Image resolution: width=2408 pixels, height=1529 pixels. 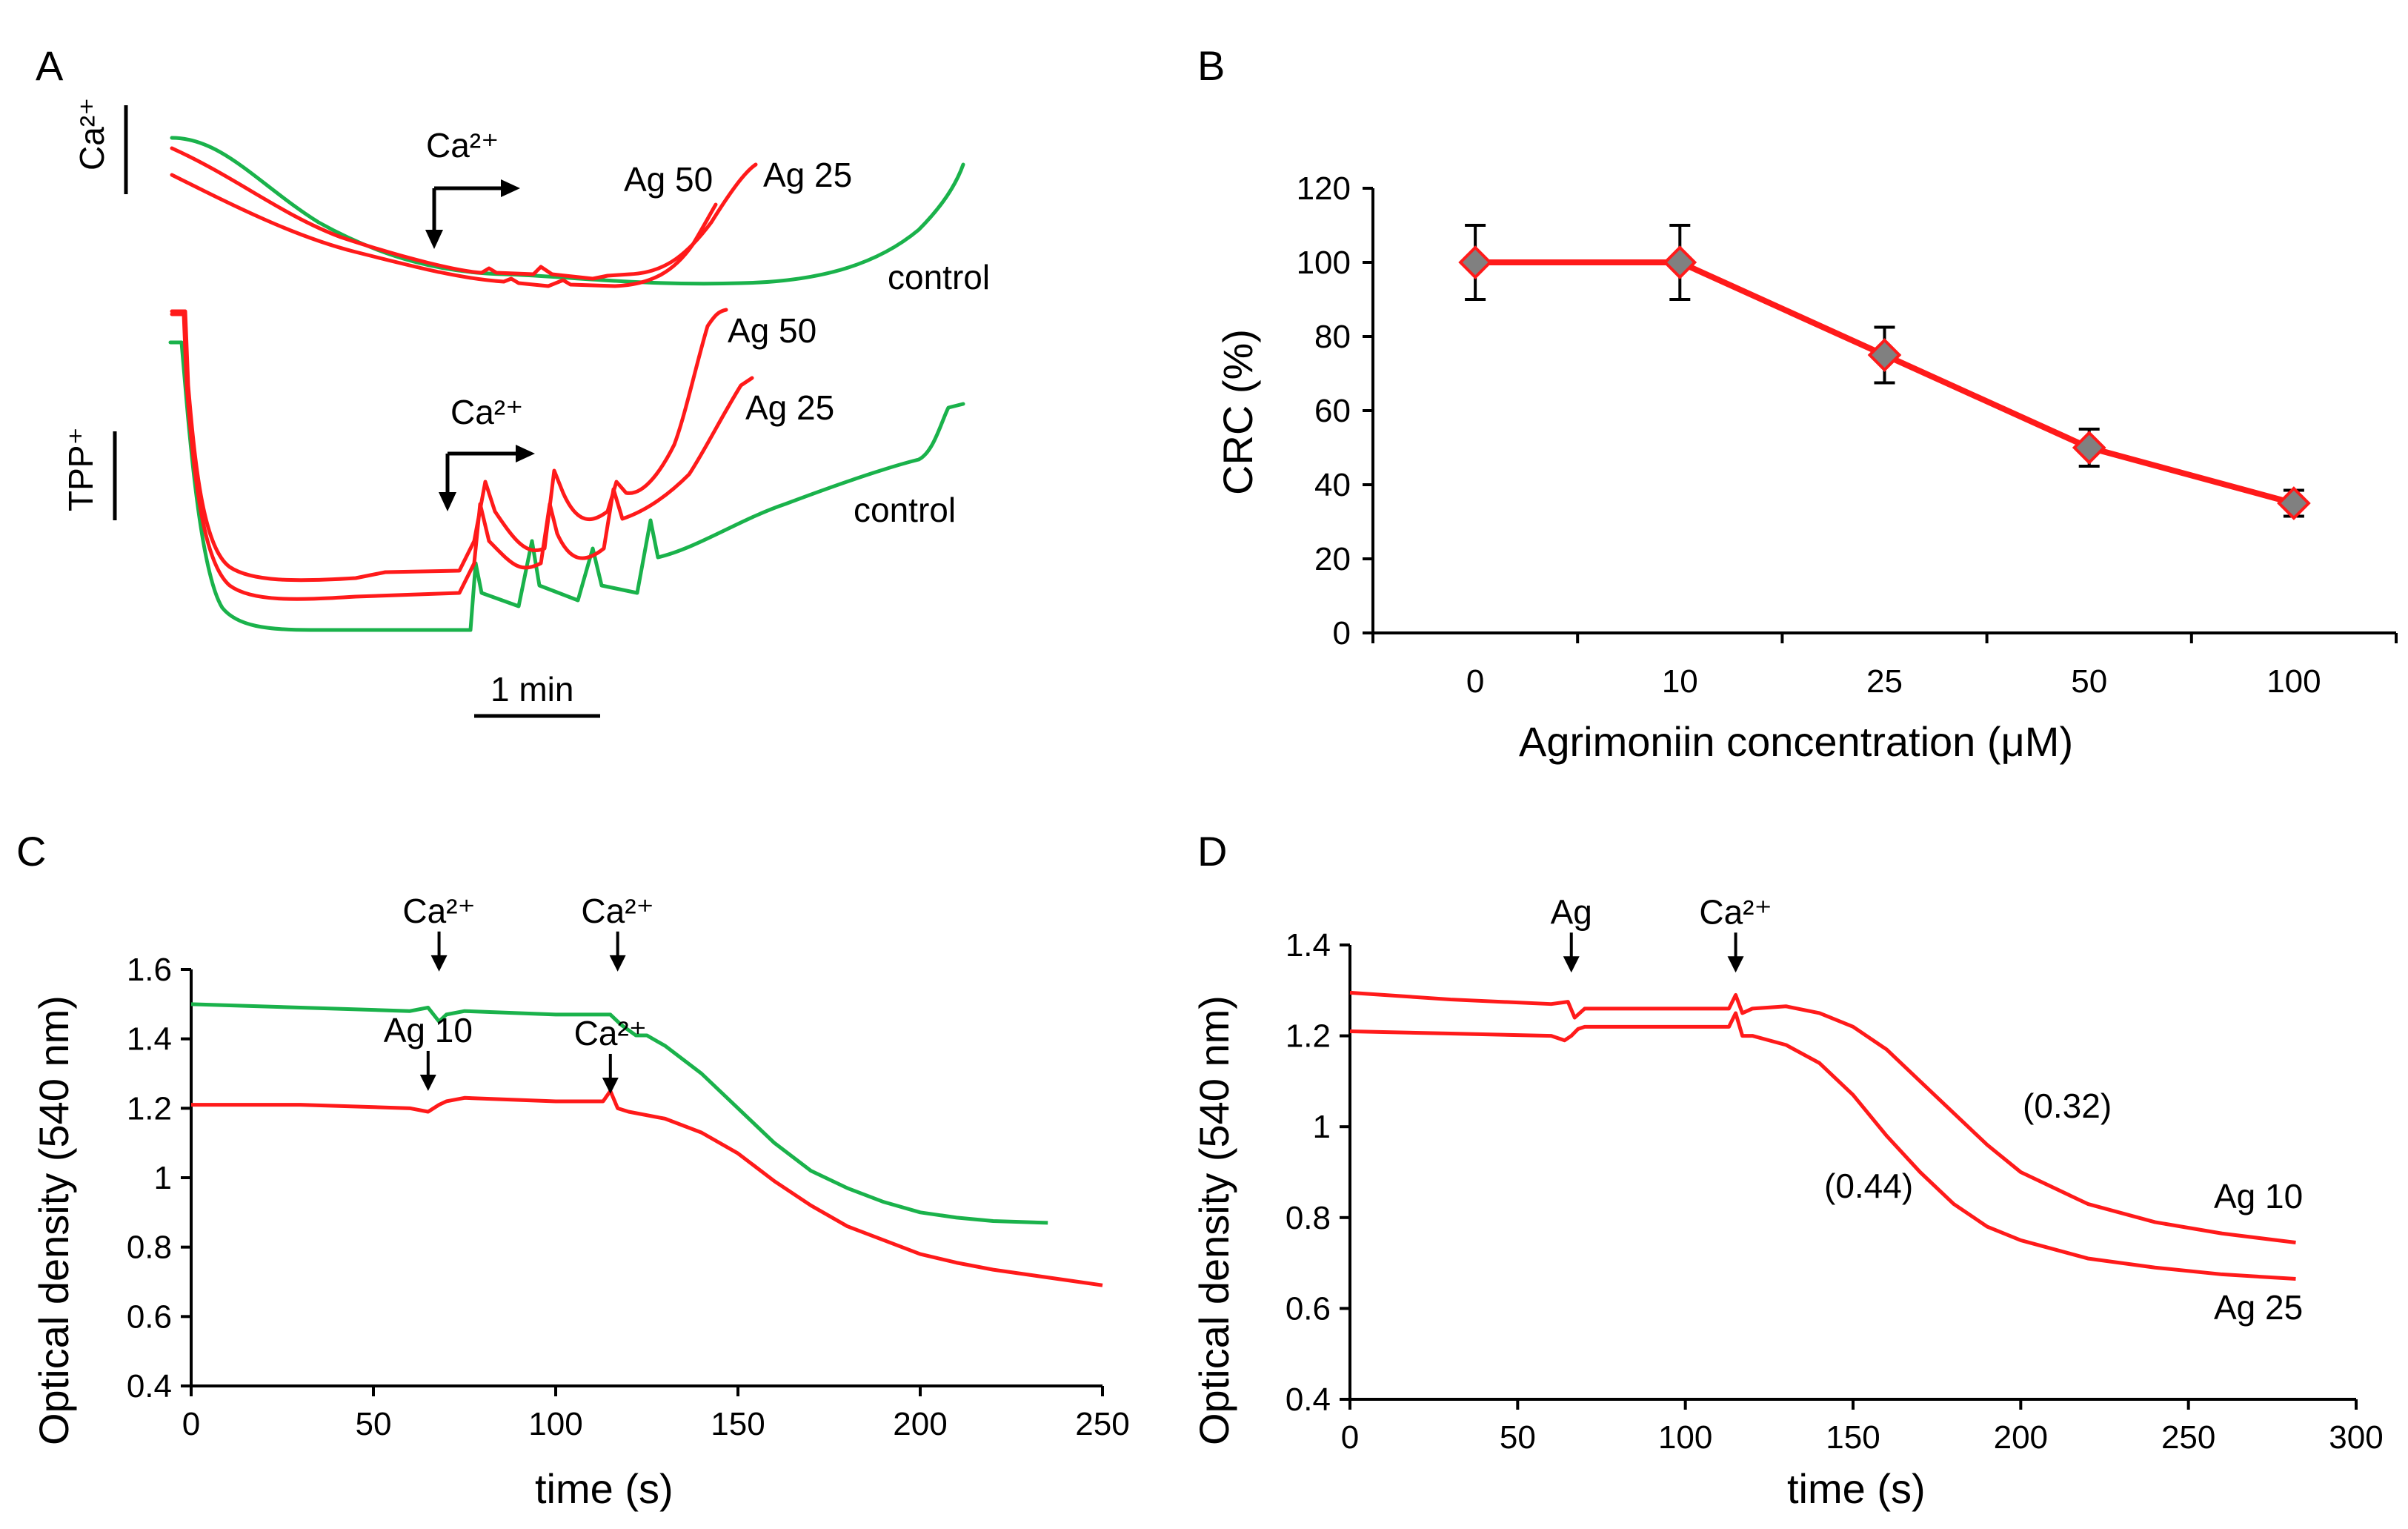 What do you see at coordinates (1322, 1127) in the screenshot?
I see `d-y-tick-label: 1` at bounding box center [1322, 1127].